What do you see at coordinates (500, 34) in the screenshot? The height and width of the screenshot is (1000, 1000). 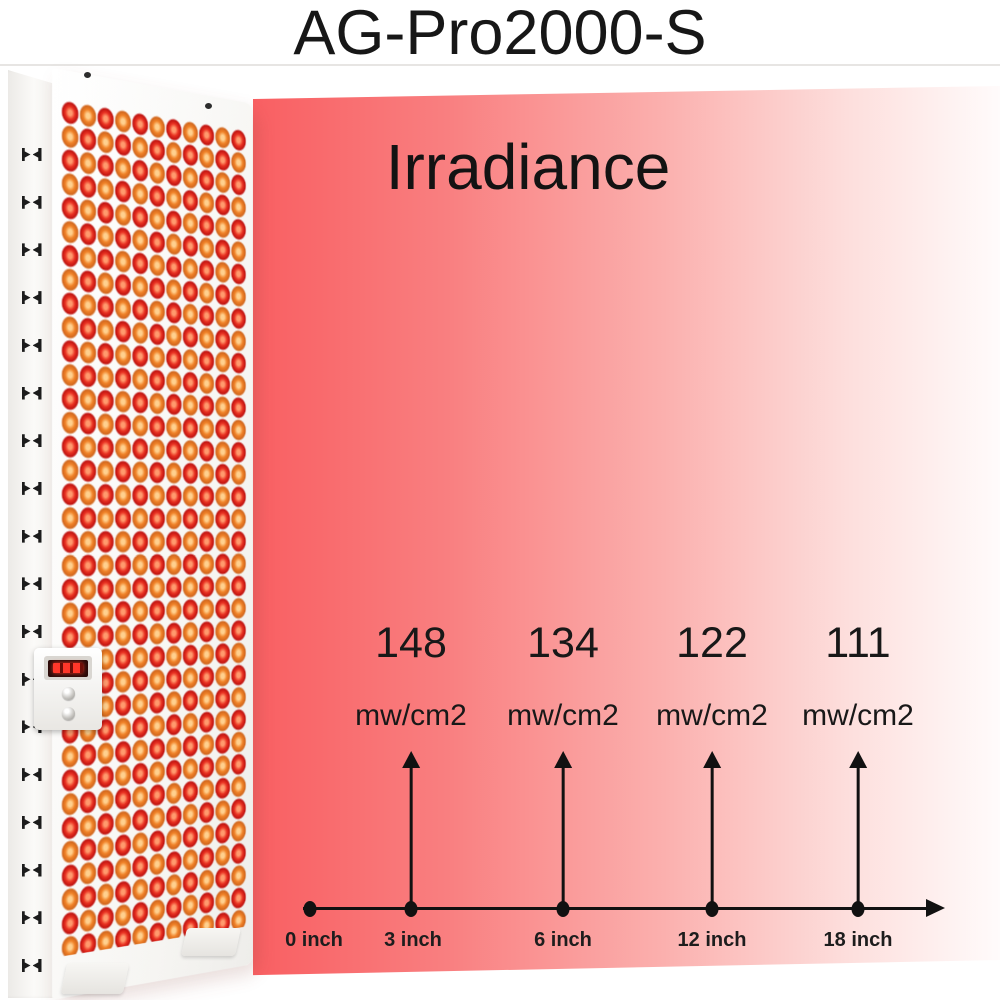 I see `page-title: AG-Pro2000-S` at bounding box center [500, 34].